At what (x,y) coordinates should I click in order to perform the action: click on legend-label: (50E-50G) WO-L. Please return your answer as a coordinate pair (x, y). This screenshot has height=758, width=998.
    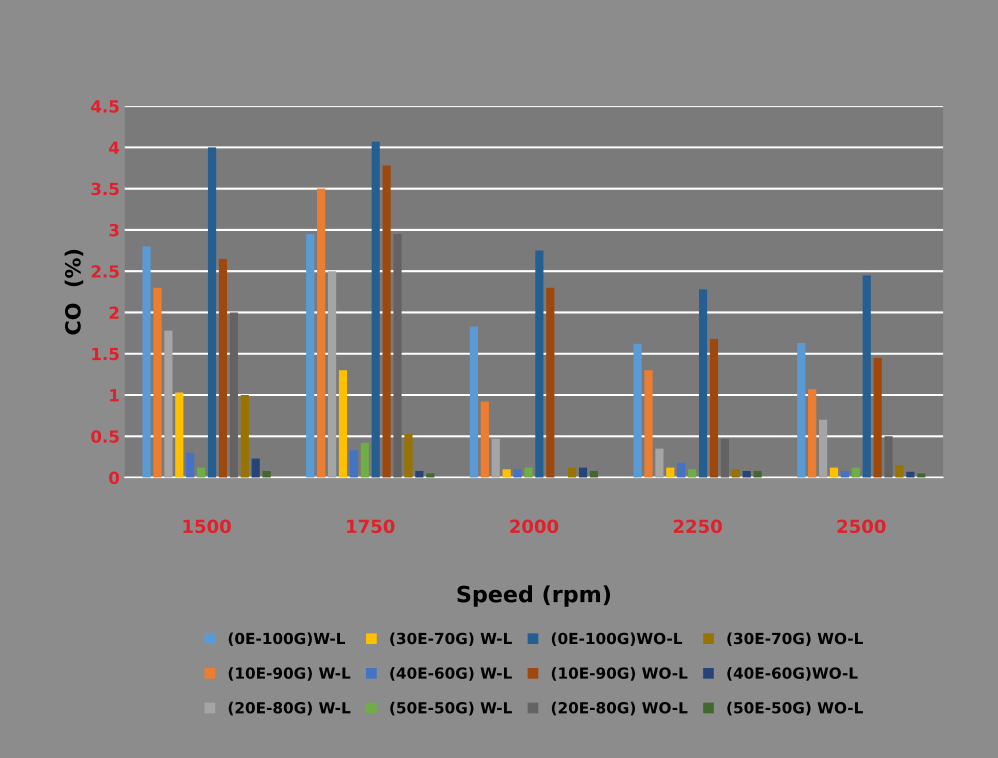
    Looking at the image, I should click on (795, 709).